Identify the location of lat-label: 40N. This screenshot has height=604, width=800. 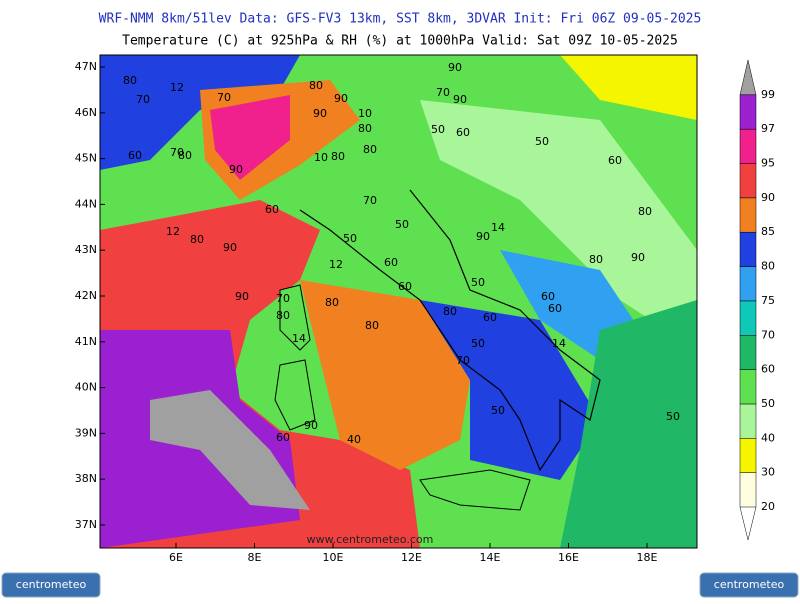
(86, 387).